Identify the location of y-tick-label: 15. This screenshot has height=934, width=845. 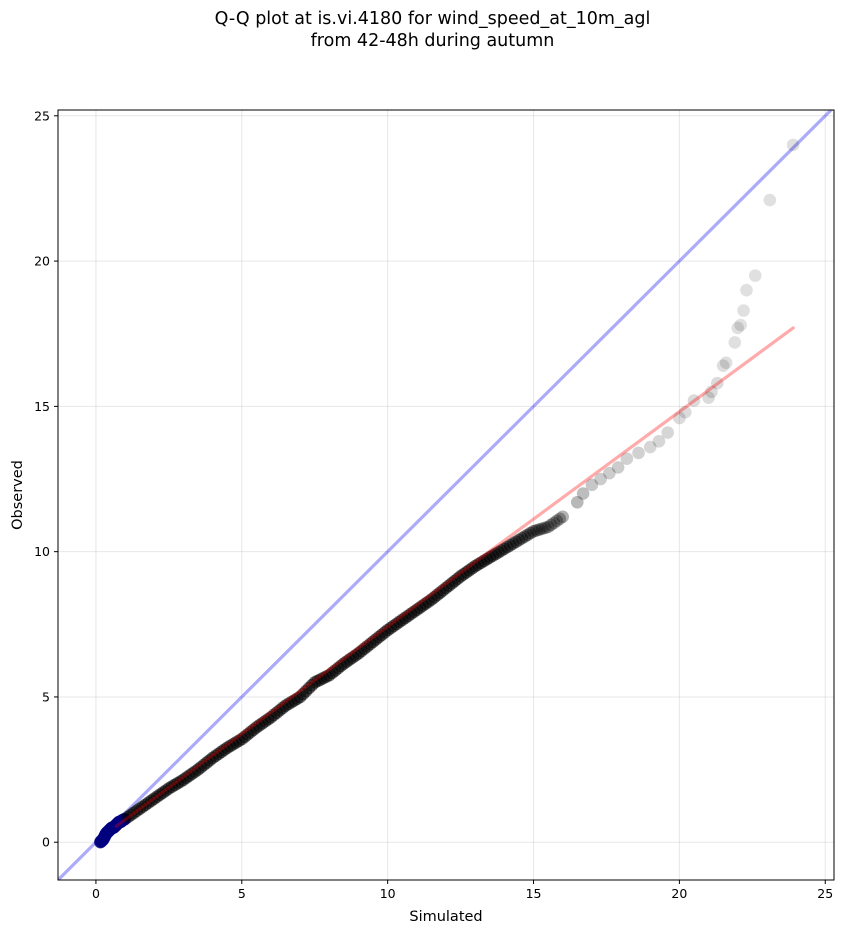
(42, 406).